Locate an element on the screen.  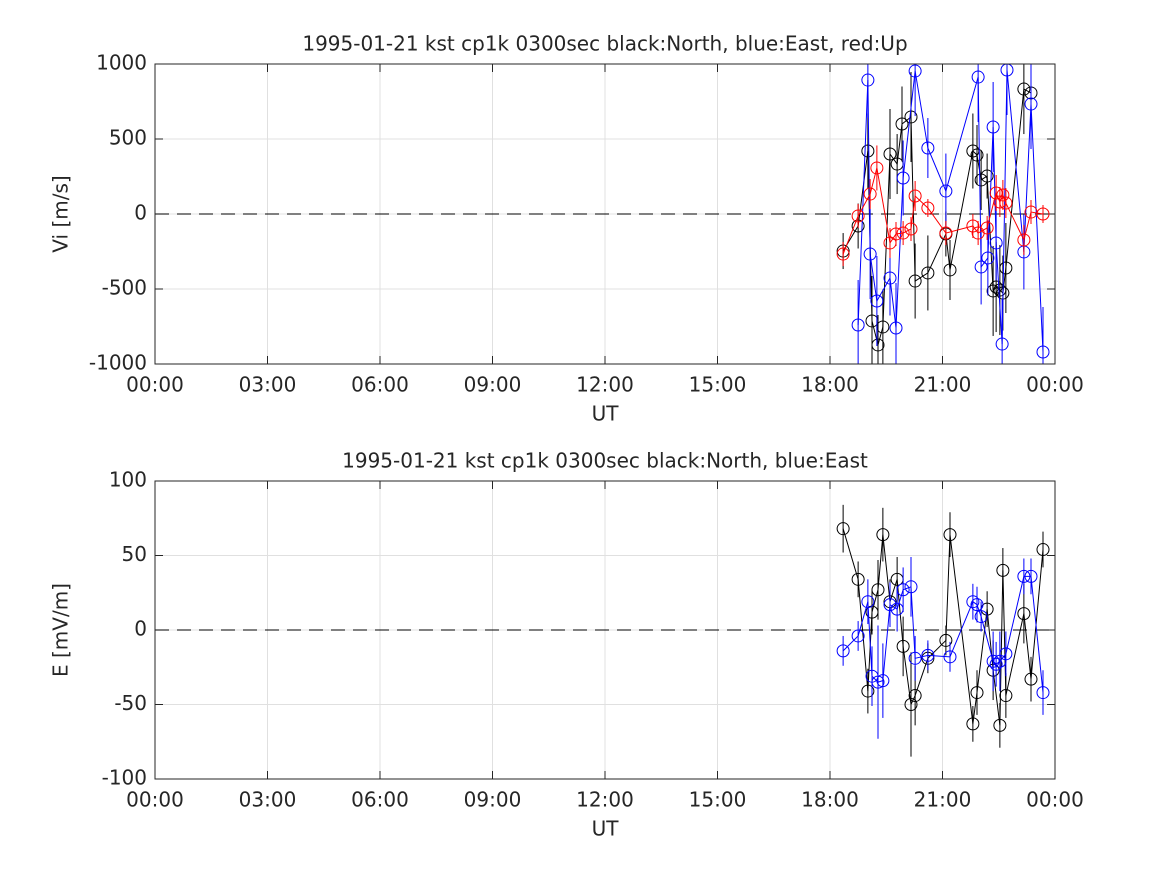
y-tick-label: 100 is located at coordinates (128, 480).